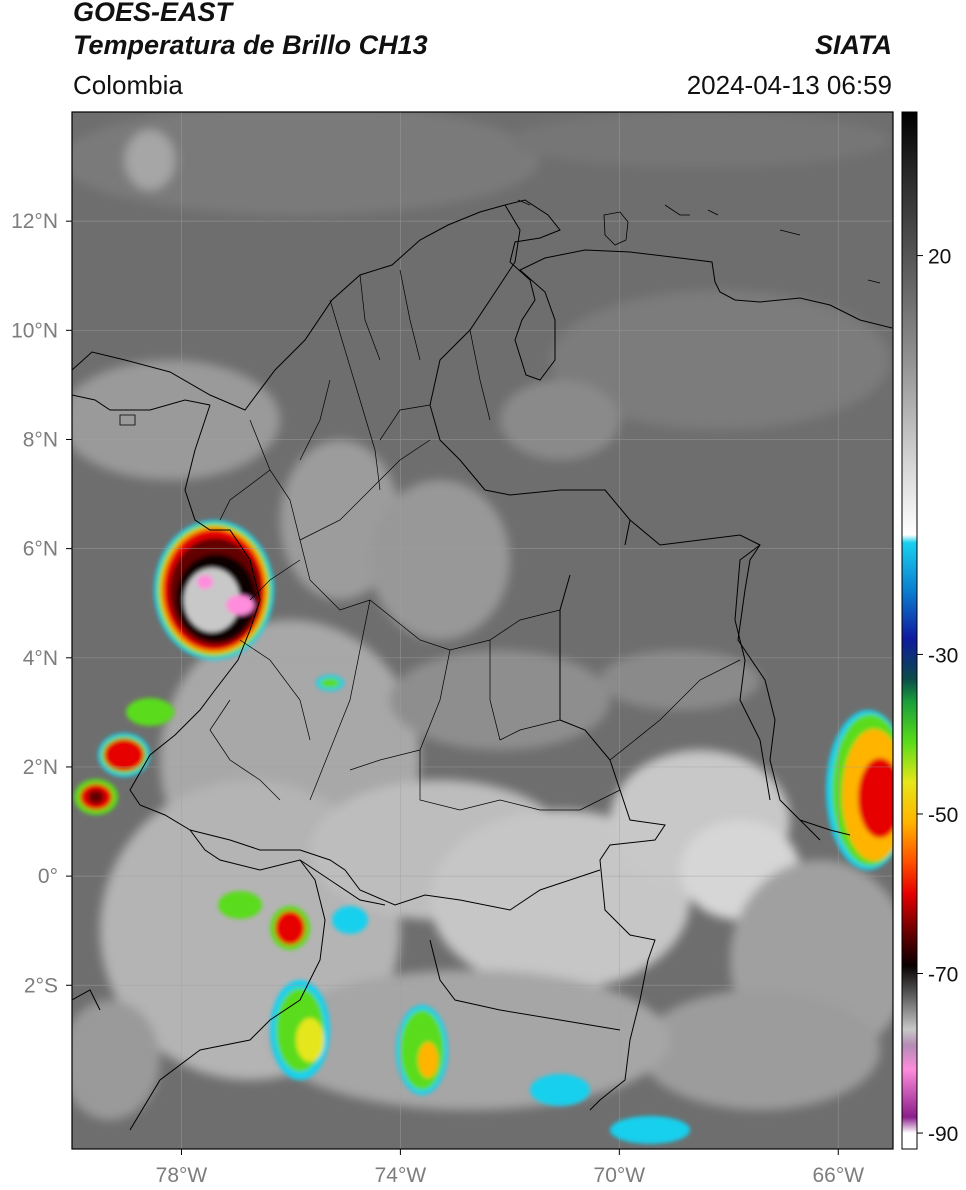  I want to click on lon-tick-labels: 78°W 74°W 70°W 66°W, so click(510, 1168).